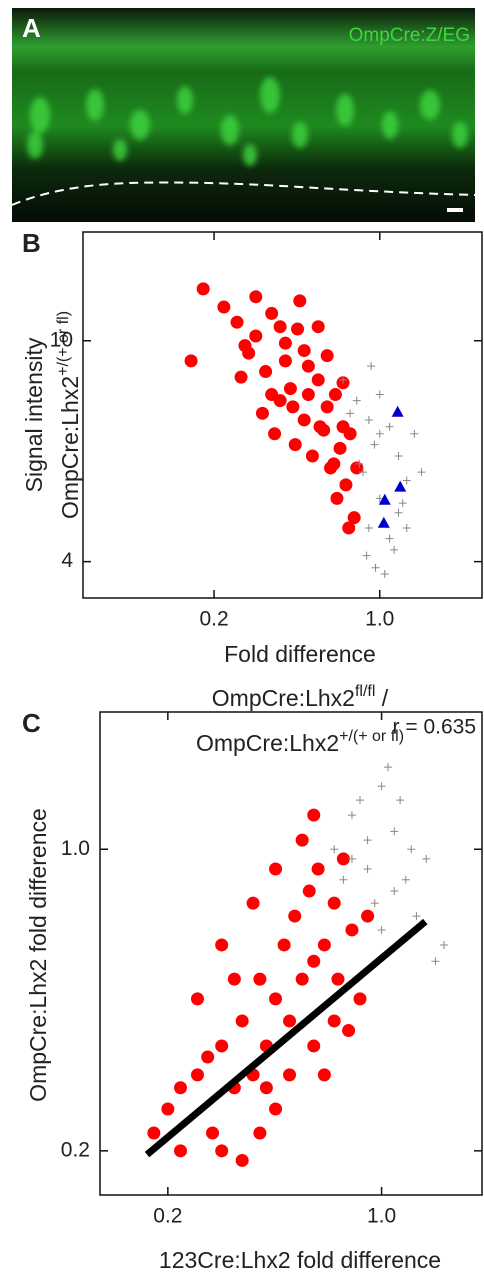  I want to click on scale-bar, so click(455, 210).